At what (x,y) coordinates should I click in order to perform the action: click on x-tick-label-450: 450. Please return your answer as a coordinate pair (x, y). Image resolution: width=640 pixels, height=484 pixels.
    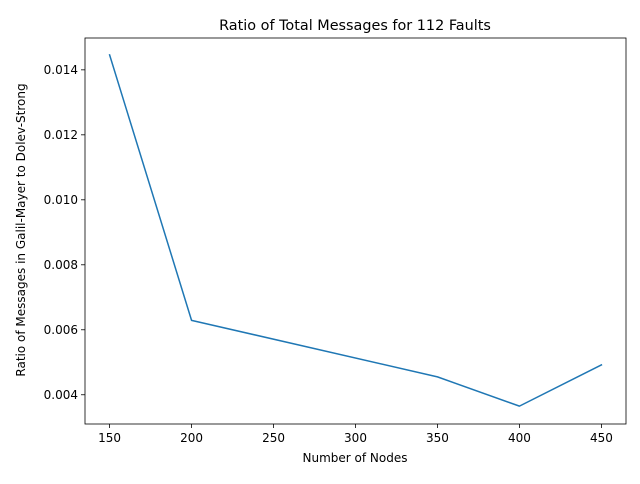
    Looking at the image, I should click on (601, 438).